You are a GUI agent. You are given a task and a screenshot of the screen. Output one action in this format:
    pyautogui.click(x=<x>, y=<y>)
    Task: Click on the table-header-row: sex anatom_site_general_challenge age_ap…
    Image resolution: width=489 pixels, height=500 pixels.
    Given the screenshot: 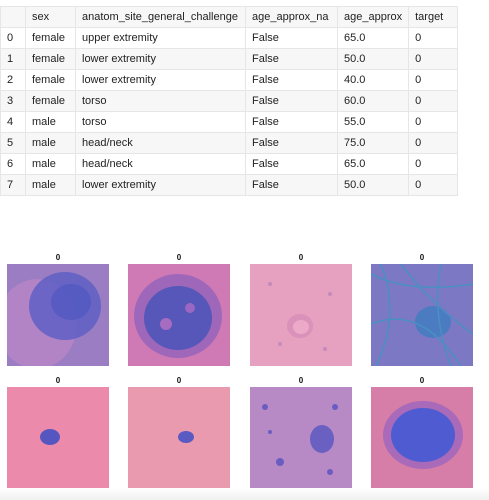 What is the action you would take?
    pyautogui.click(x=229, y=17)
    